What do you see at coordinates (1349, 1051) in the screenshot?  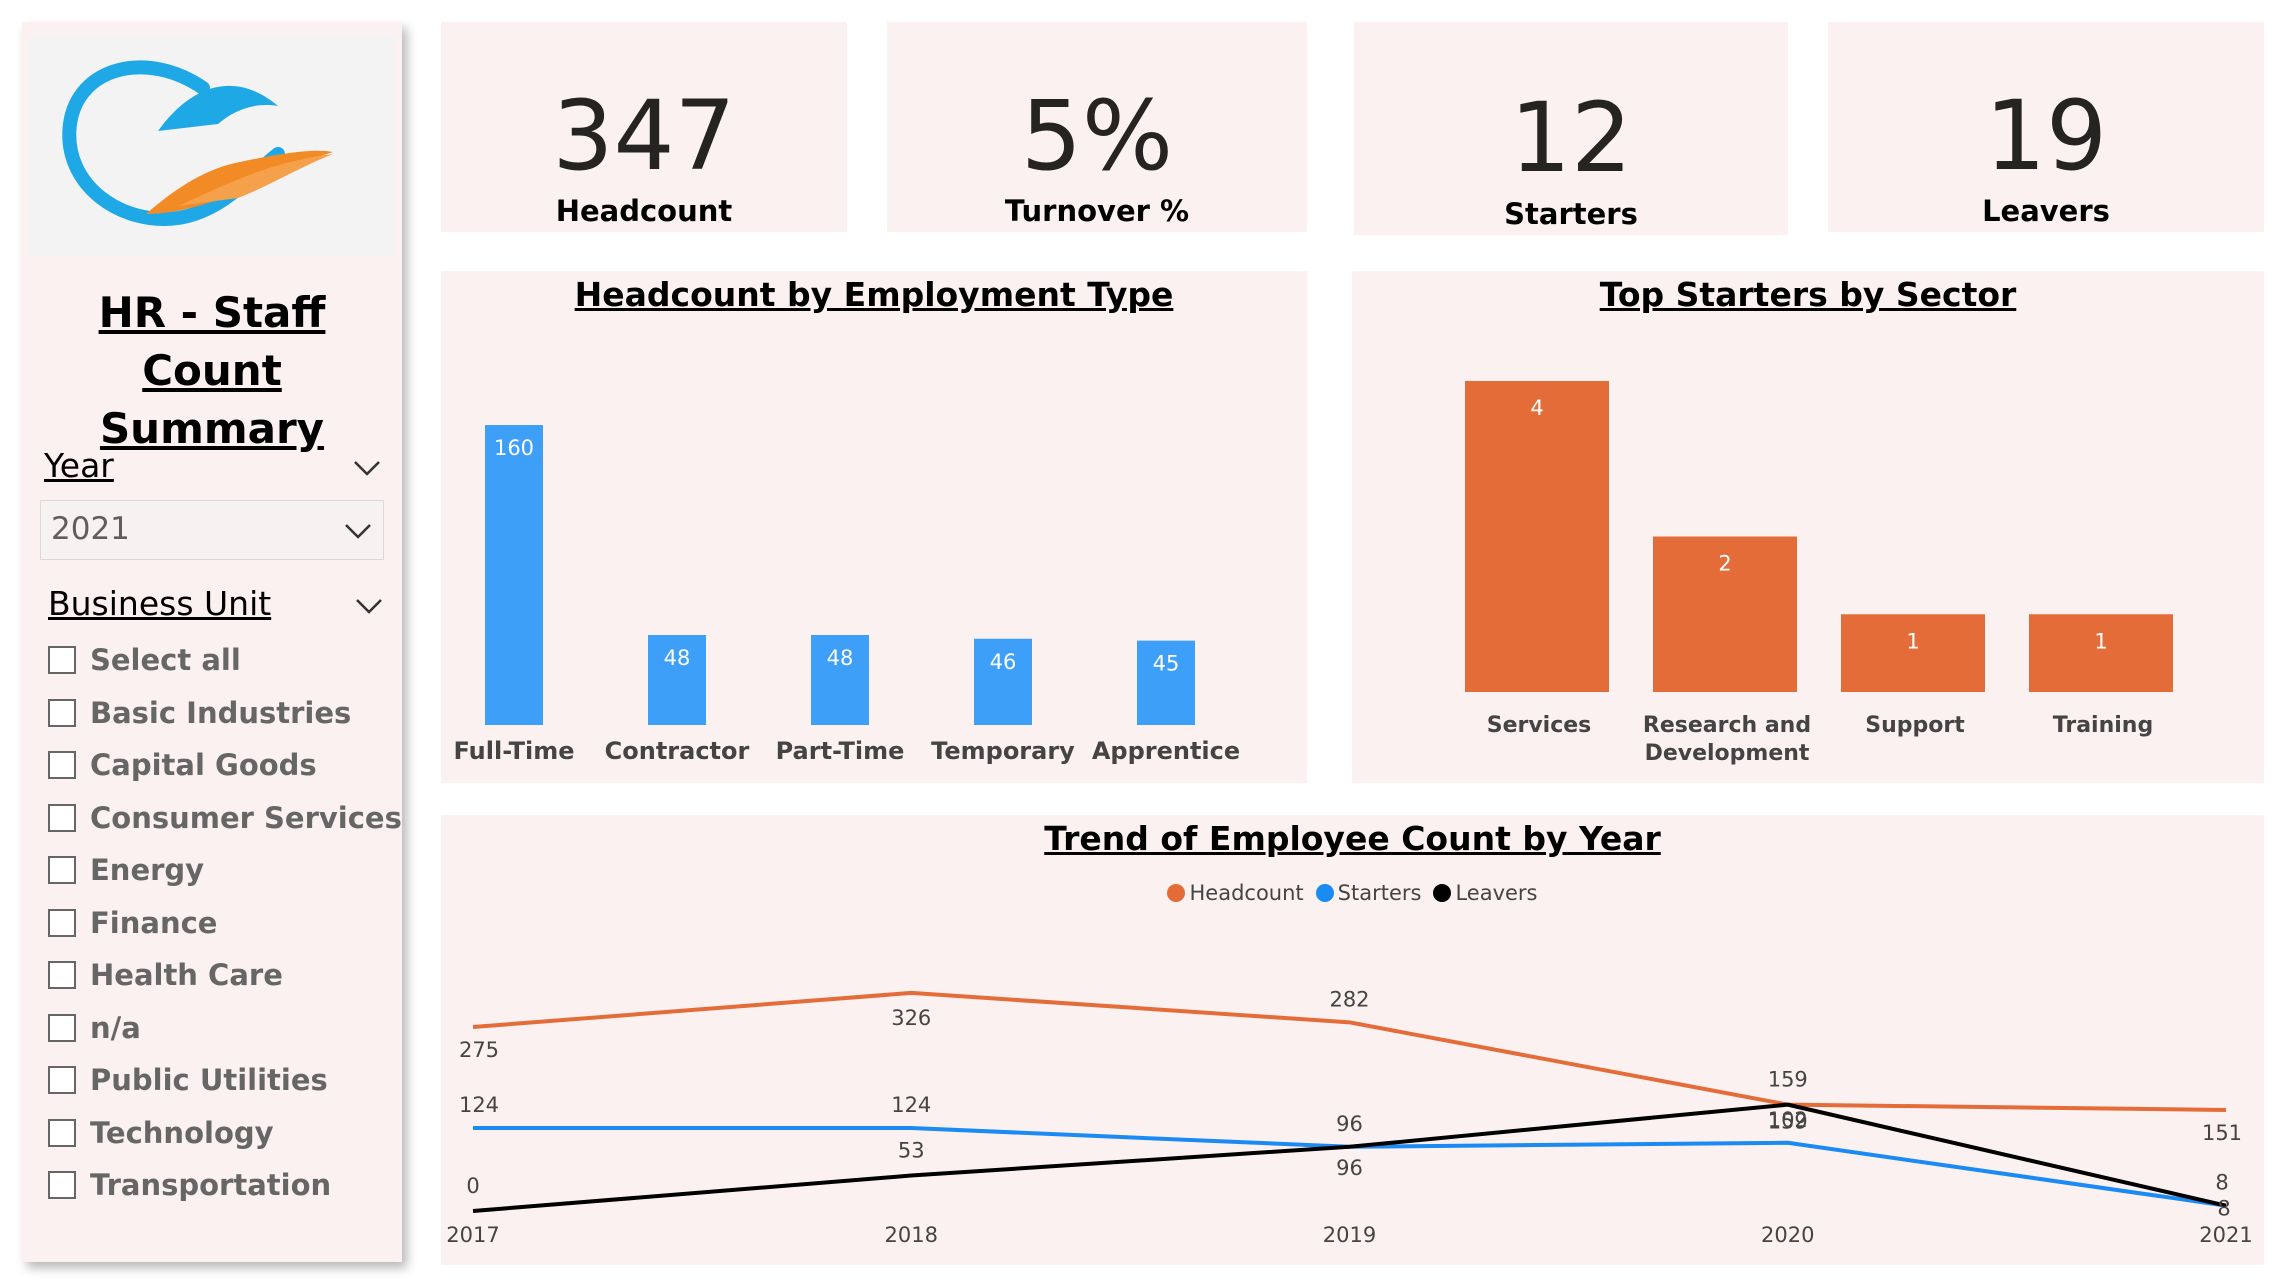 I see `series-line-headcount` at bounding box center [1349, 1051].